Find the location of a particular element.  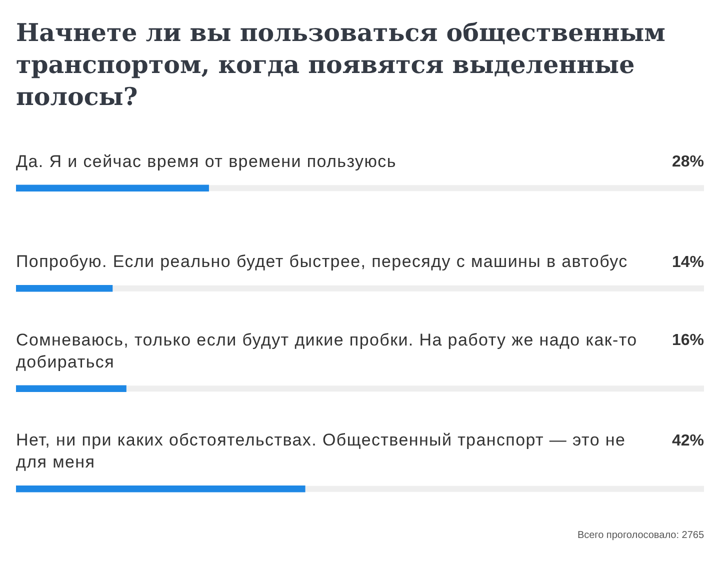

text: Всего проголосовало: 2765 is located at coordinates (640, 535).